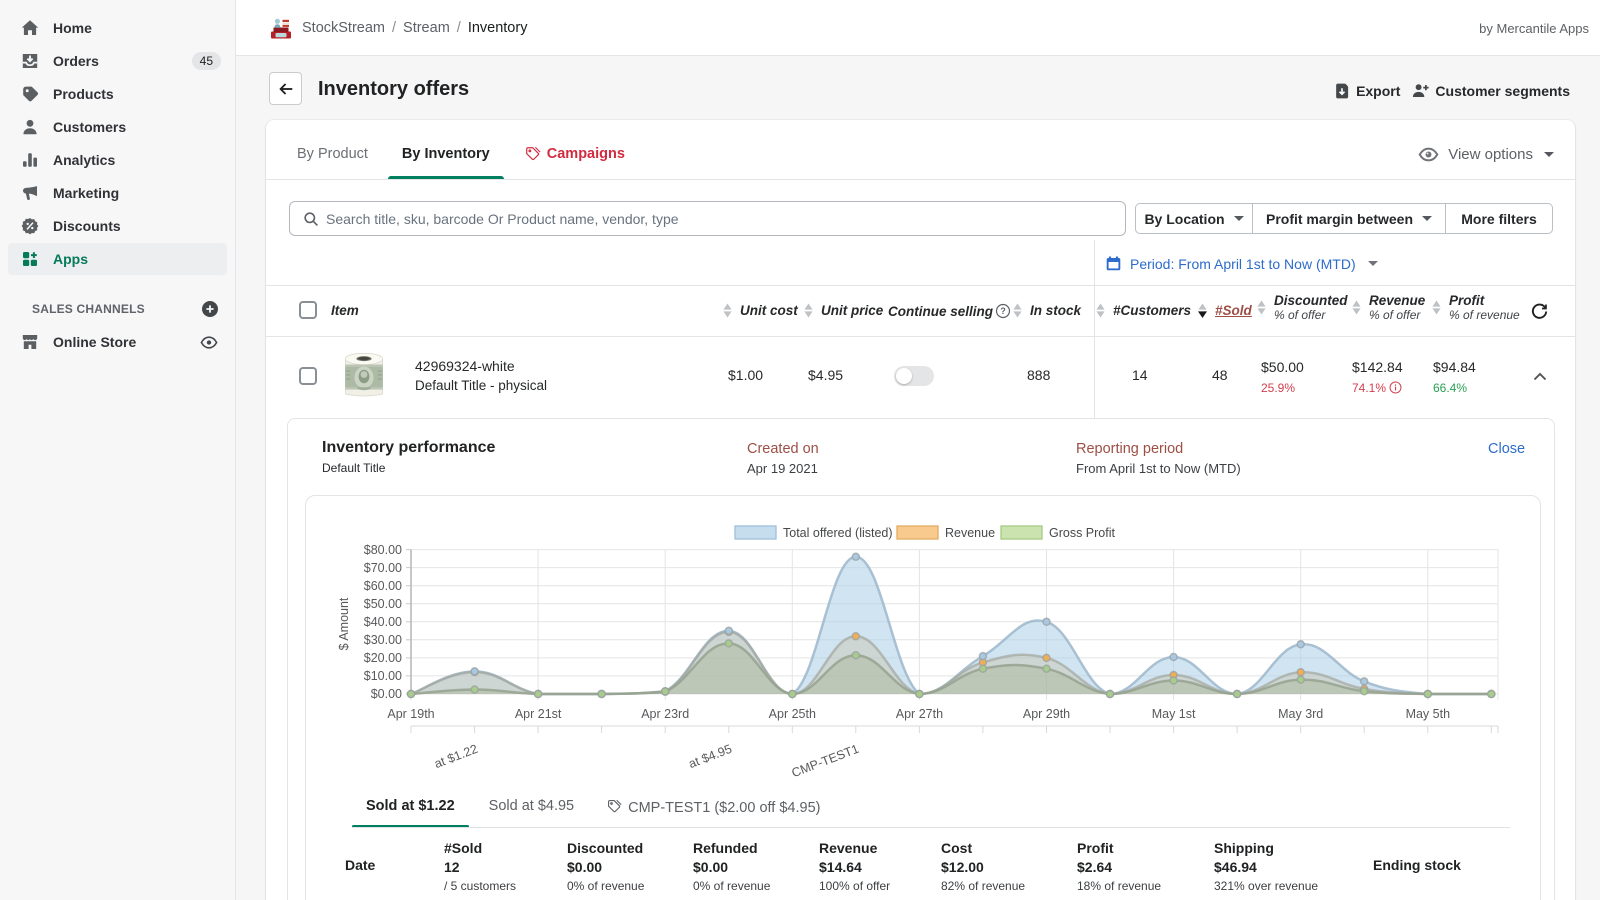 The image size is (1600, 900). I want to click on svg-text: $20.00, so click(383, 658).